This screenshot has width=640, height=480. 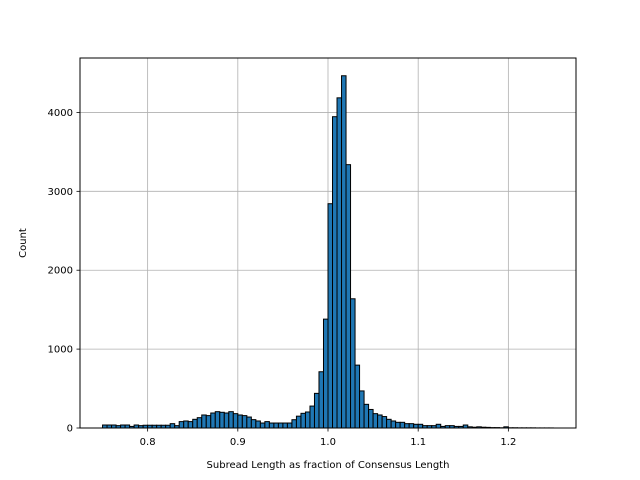 I want to click on x-tick-label: 1.1, so click(x=418, y=442).